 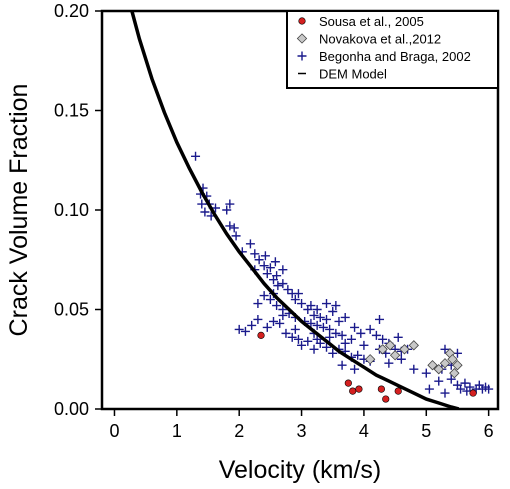 What do you see at coordinates (395, 56) in the screenshot?
I see `legend-label: Begonha and Braga, 2002` at bounding box center [395, 56].